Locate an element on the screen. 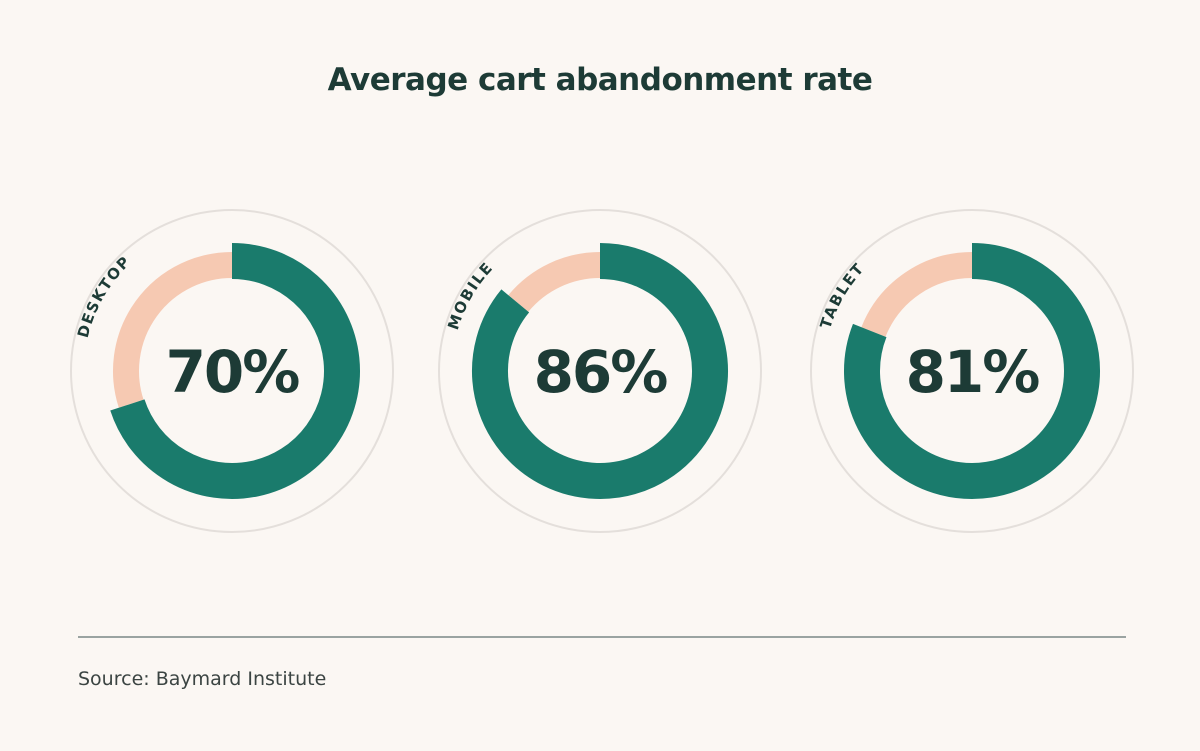 Image resolution: width=1200 pixels, height=751 pixels. source-note: Source: Baymard Institute is located at coordinates (202, 679).